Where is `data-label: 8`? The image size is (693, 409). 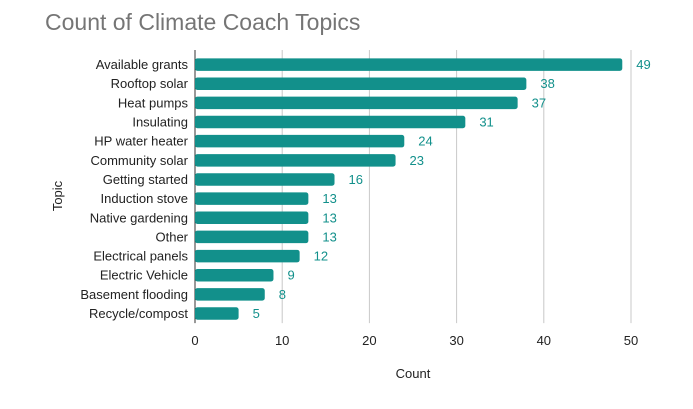
data-label: 8 is located at coordinates (282, 294).